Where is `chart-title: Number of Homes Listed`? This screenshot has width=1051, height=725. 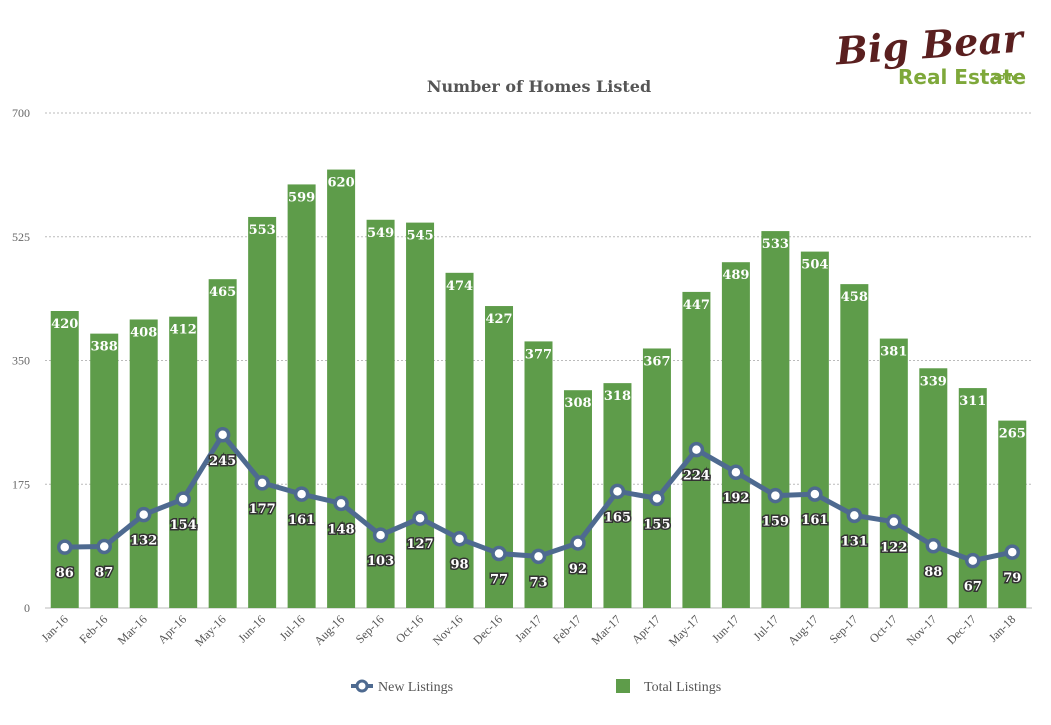
chart-title: Number of Homes Listed is located at coordinates (539, 86).